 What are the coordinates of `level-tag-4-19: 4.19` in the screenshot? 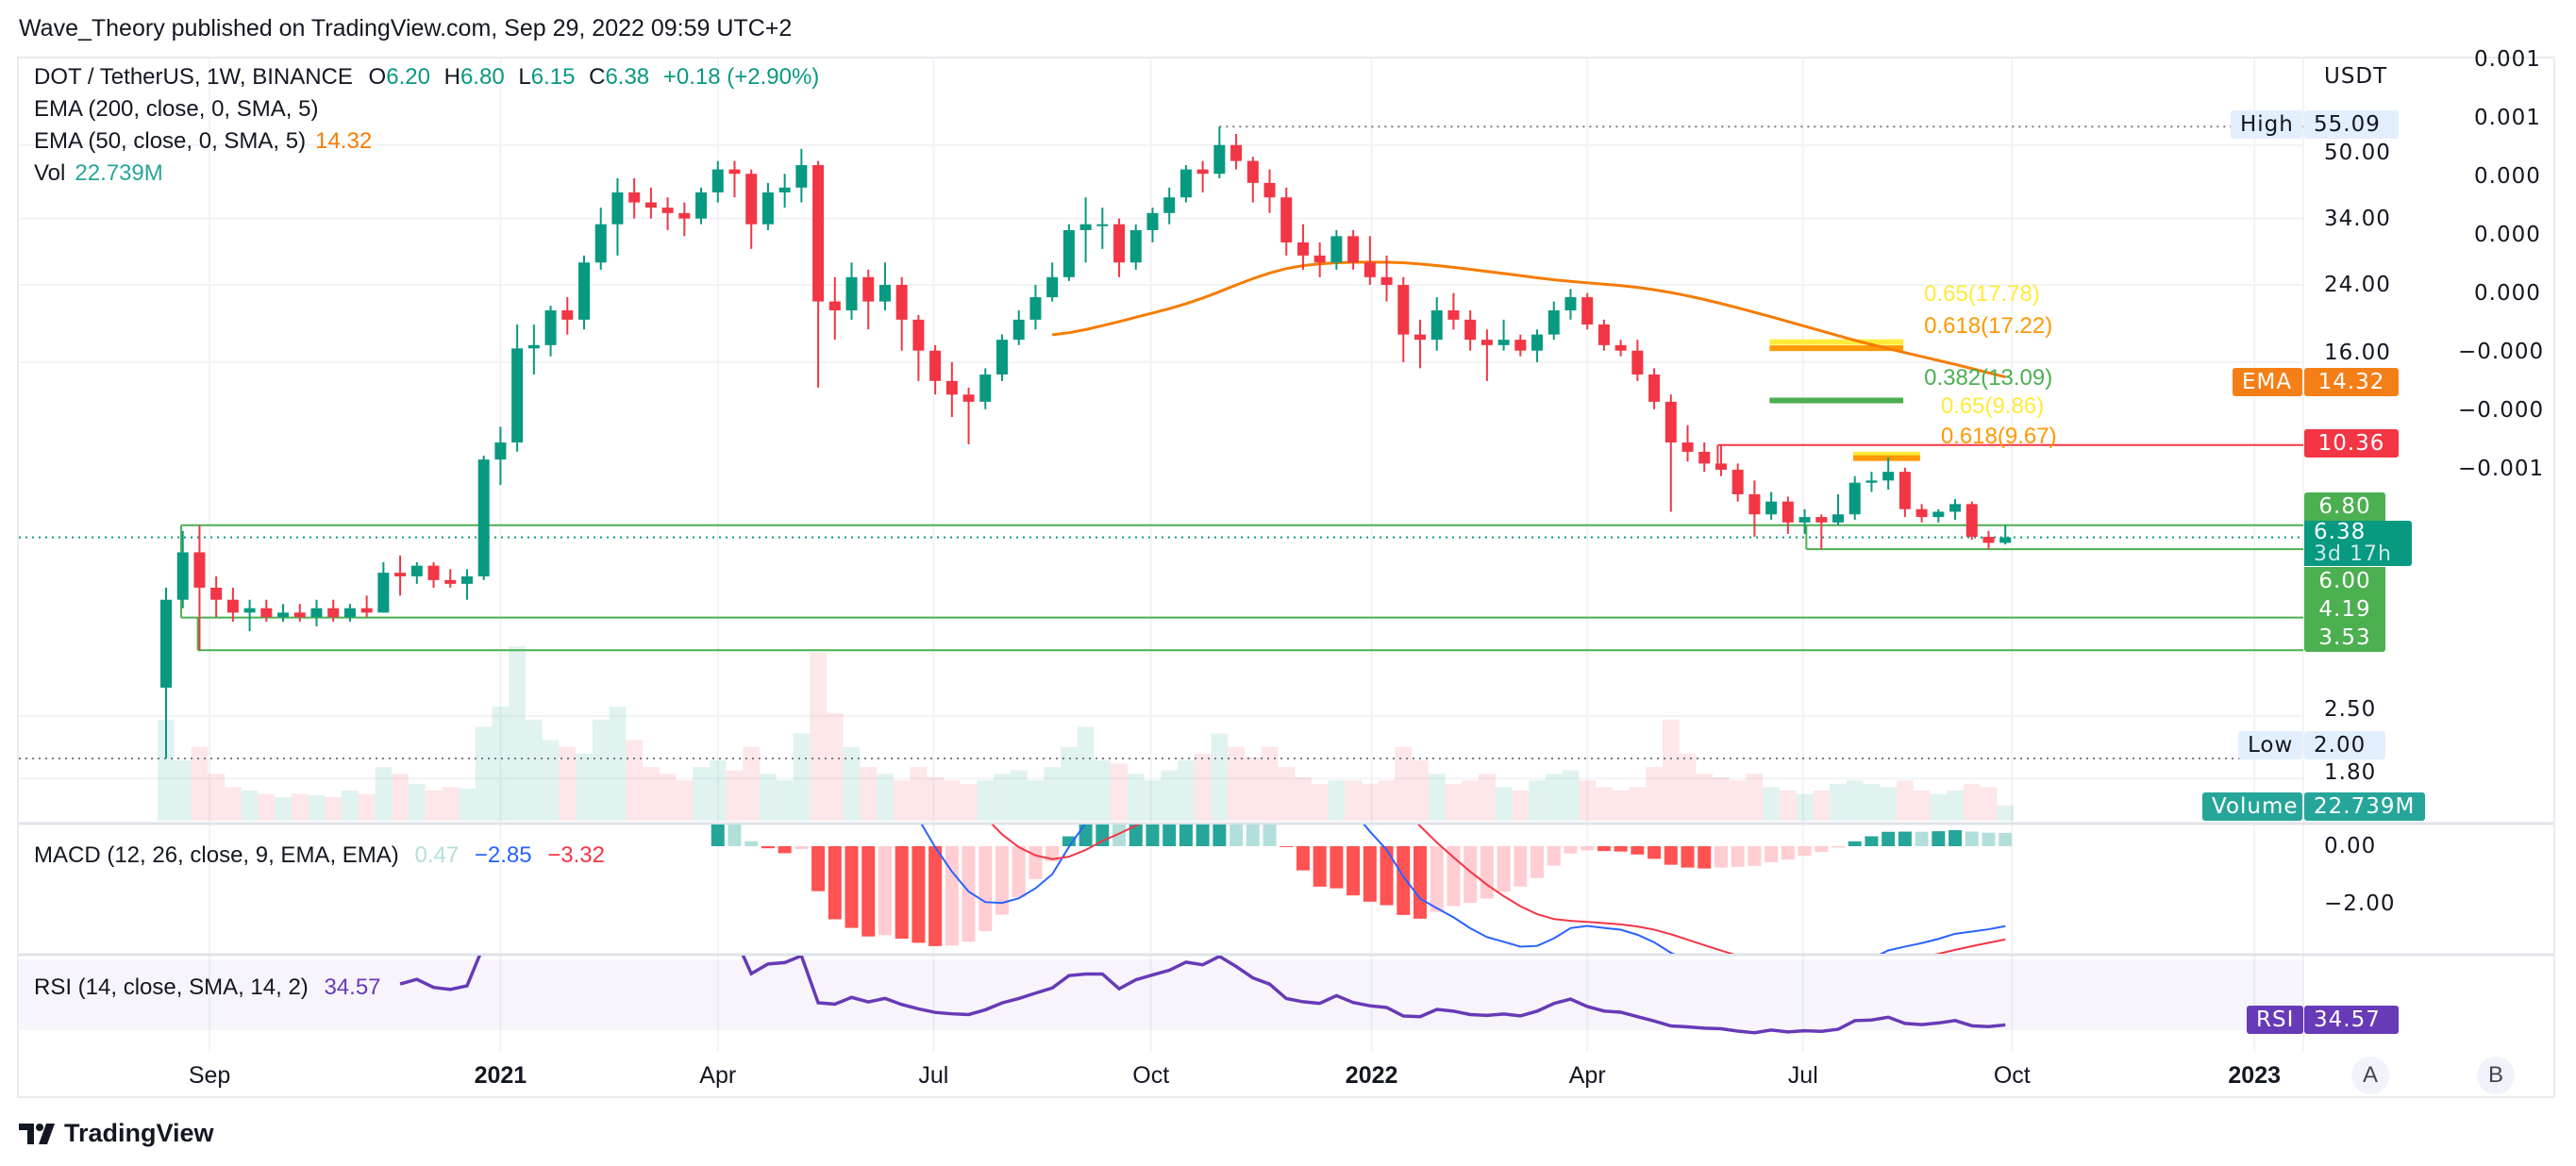 It's located at (2344, 609).